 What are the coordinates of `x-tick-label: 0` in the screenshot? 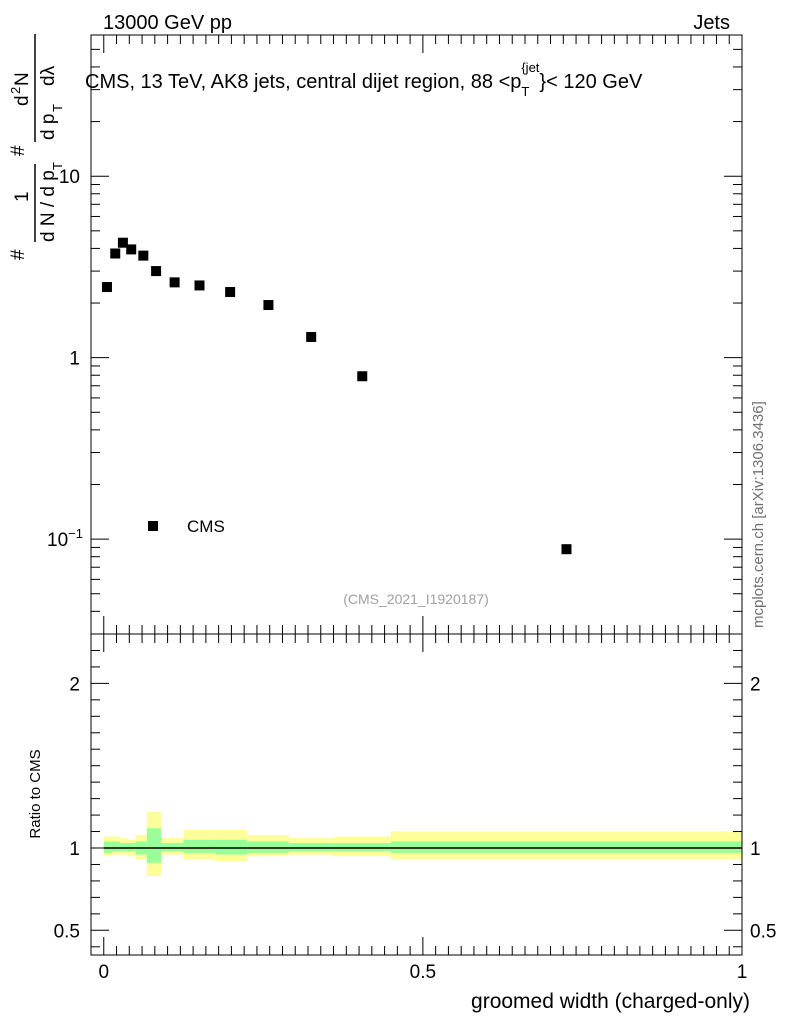 It's located at (103, 972).